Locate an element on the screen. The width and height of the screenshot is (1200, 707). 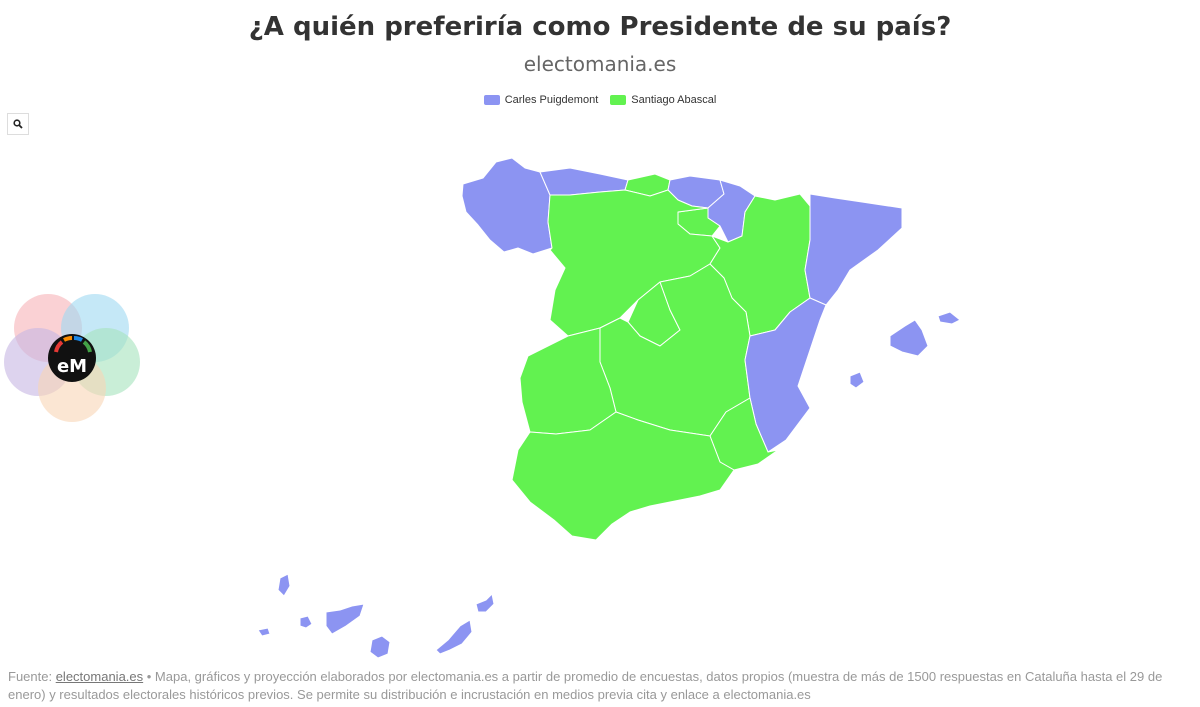
electomania-logo: eM is located at coordinates (72, 358).